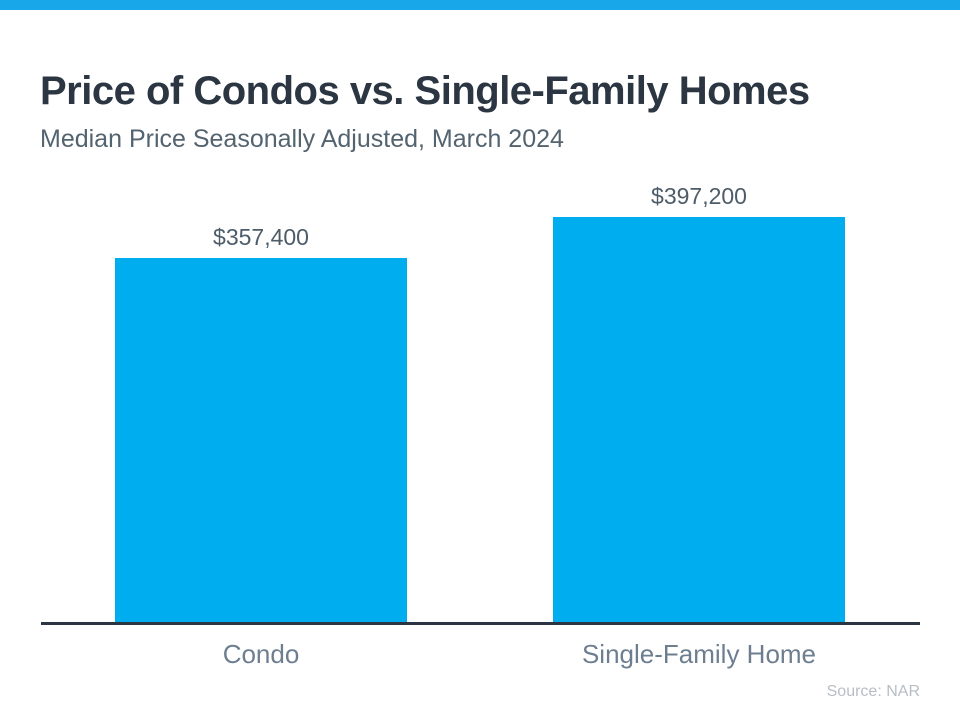  Describe the element at coordinates (873, 691) in the screenshot. I see `source-note: Source: NAR` at that location.